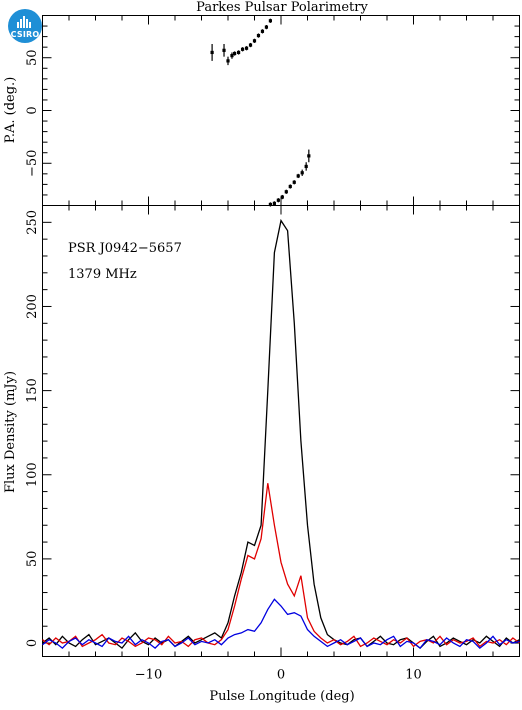 The image size is (522, 710). I want to click on circular-profile-line, so click(281, 624).